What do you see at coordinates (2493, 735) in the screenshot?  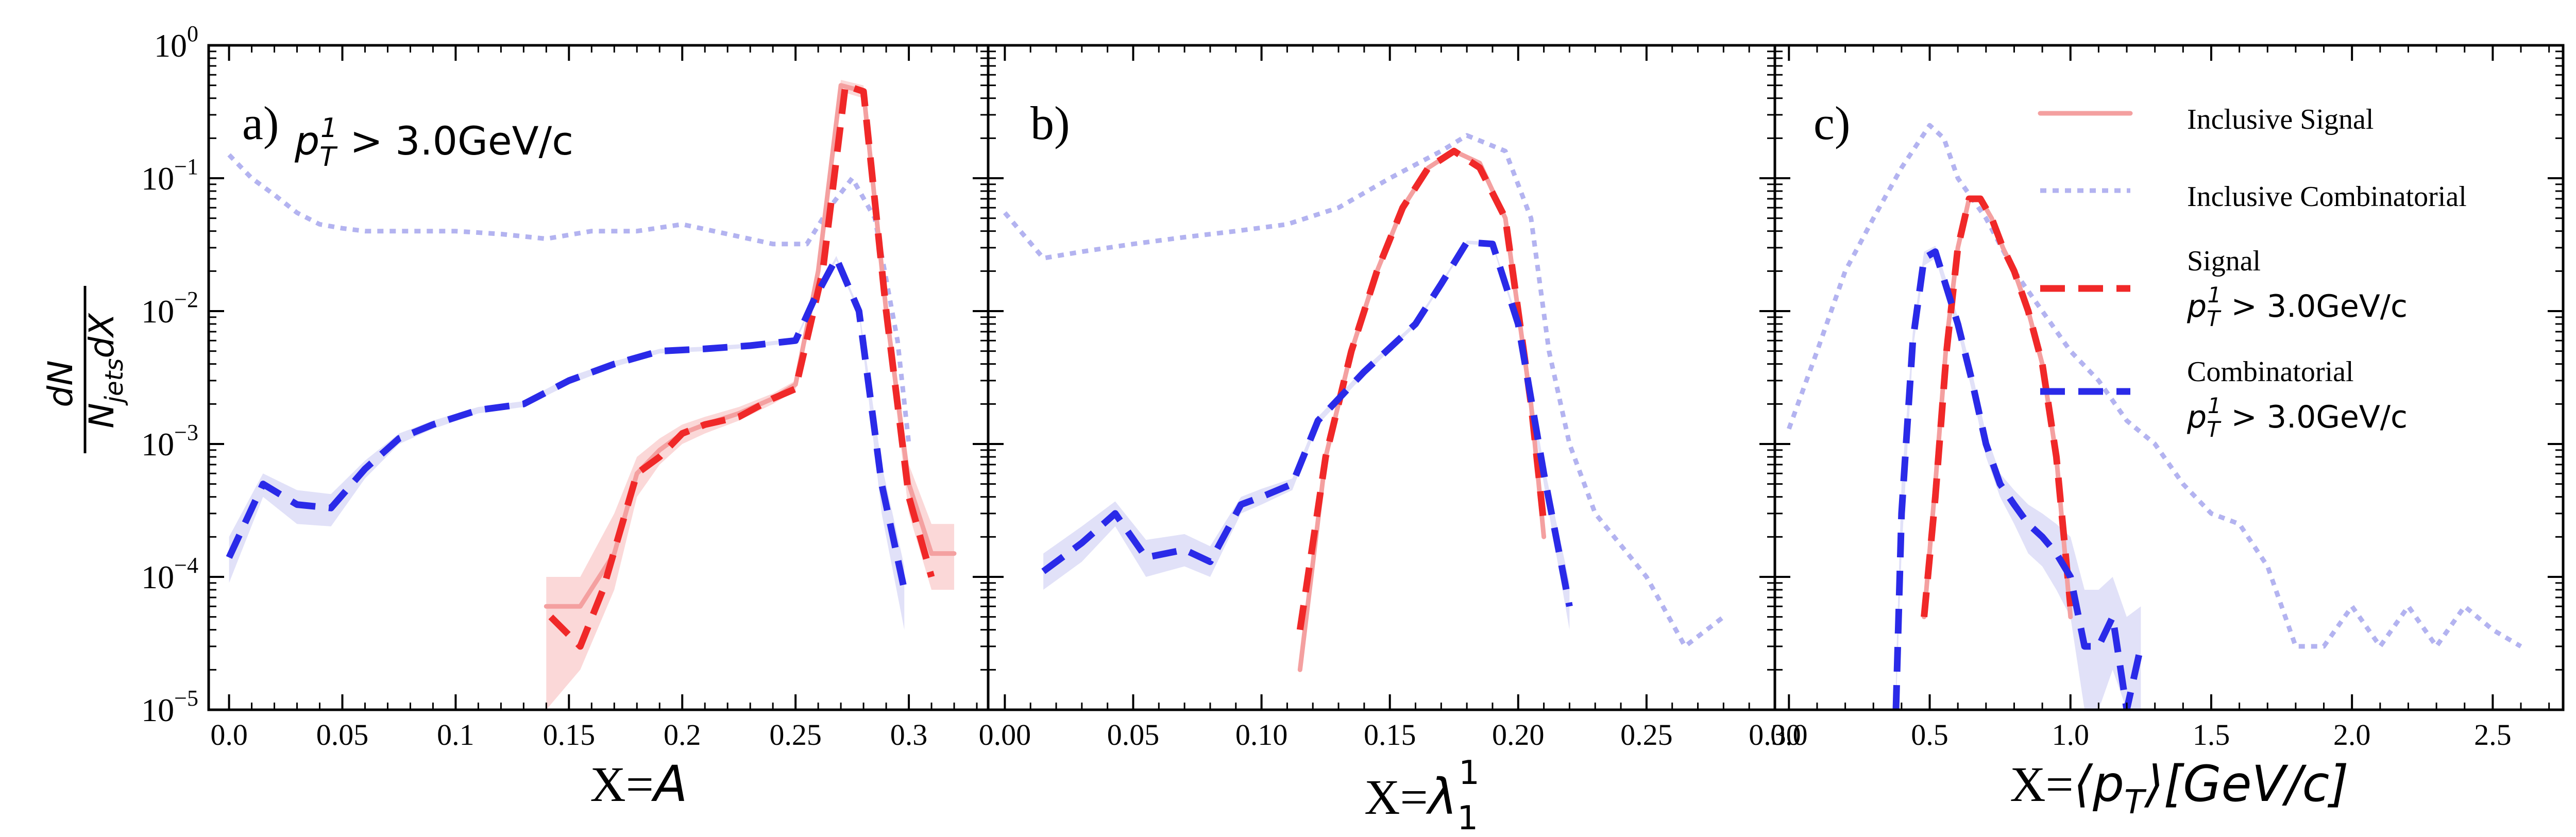 I see `x-tick-label: 2.5` at bounding box center [2493, 735].